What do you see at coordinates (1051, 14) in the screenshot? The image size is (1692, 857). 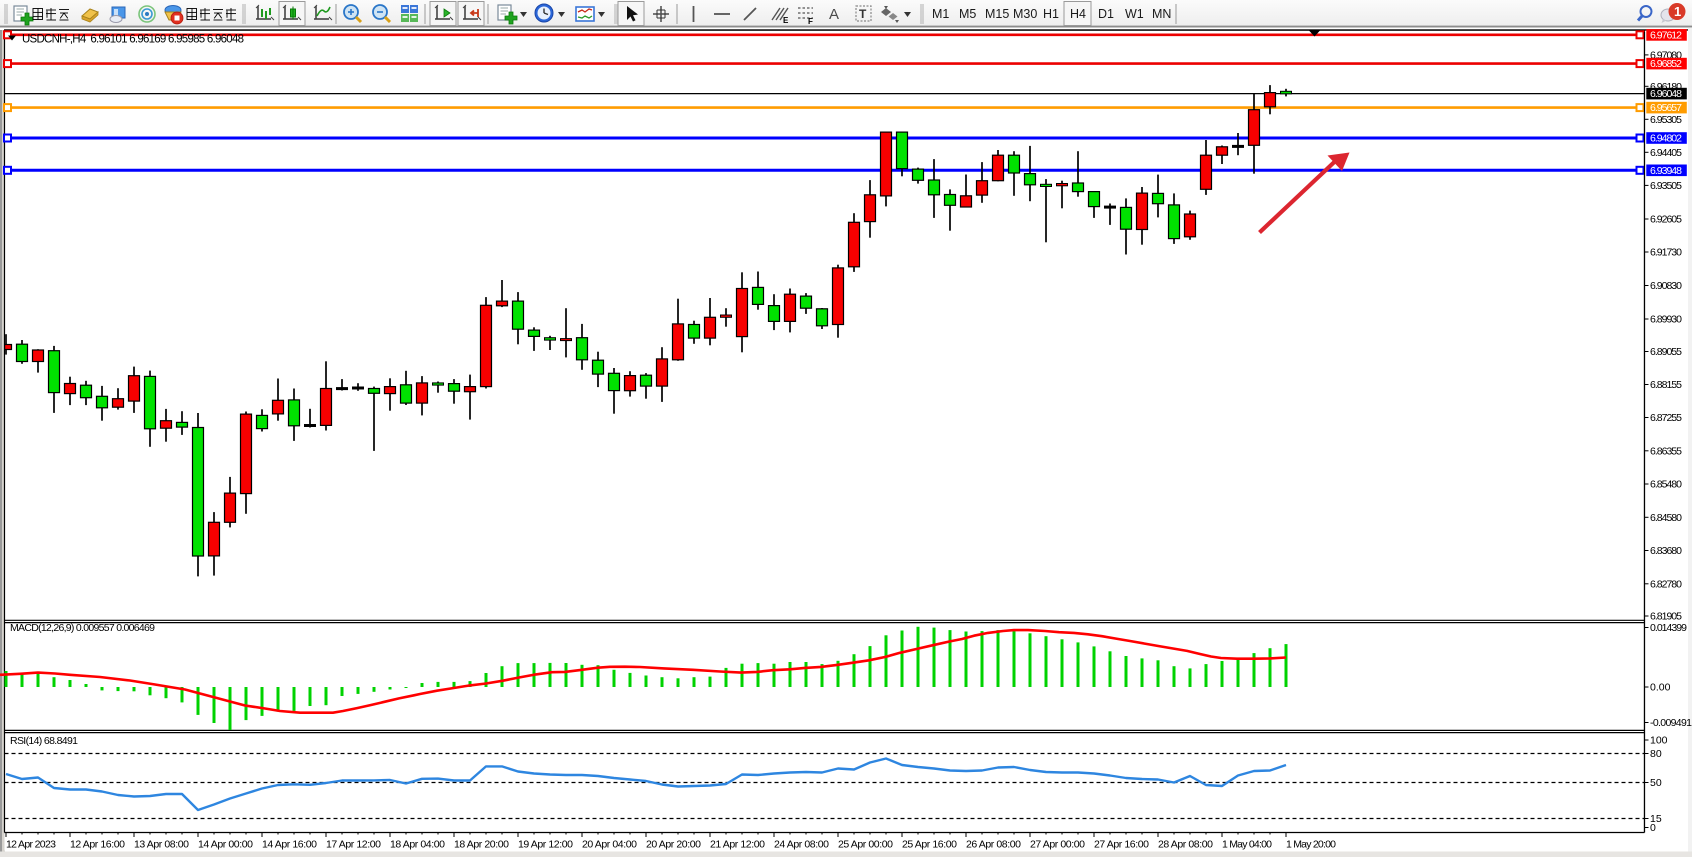 I see `svg-text: H1` at bounding box center [1051, 14].